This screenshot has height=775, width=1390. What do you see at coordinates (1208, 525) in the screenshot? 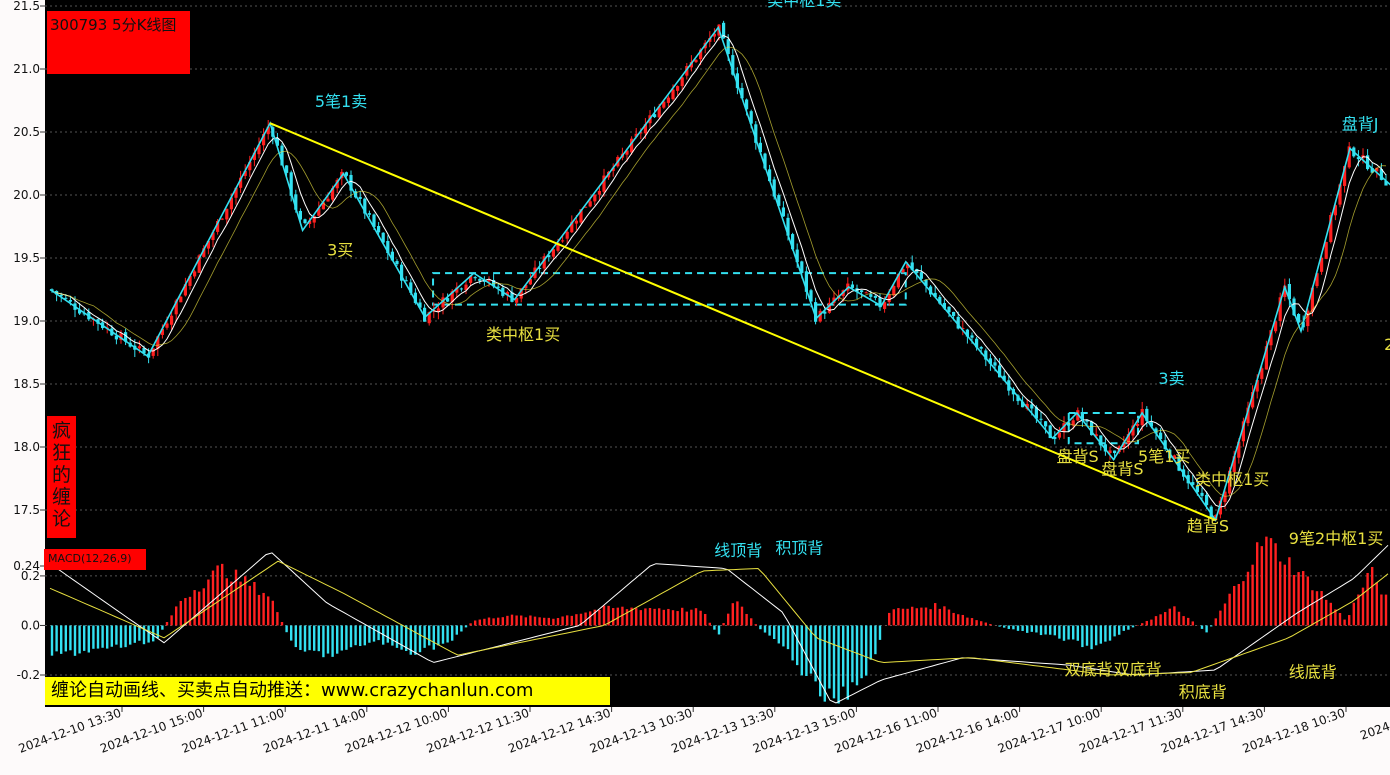
I see `signal-annotation: 趋背S` at bounding box center [1208, 525].